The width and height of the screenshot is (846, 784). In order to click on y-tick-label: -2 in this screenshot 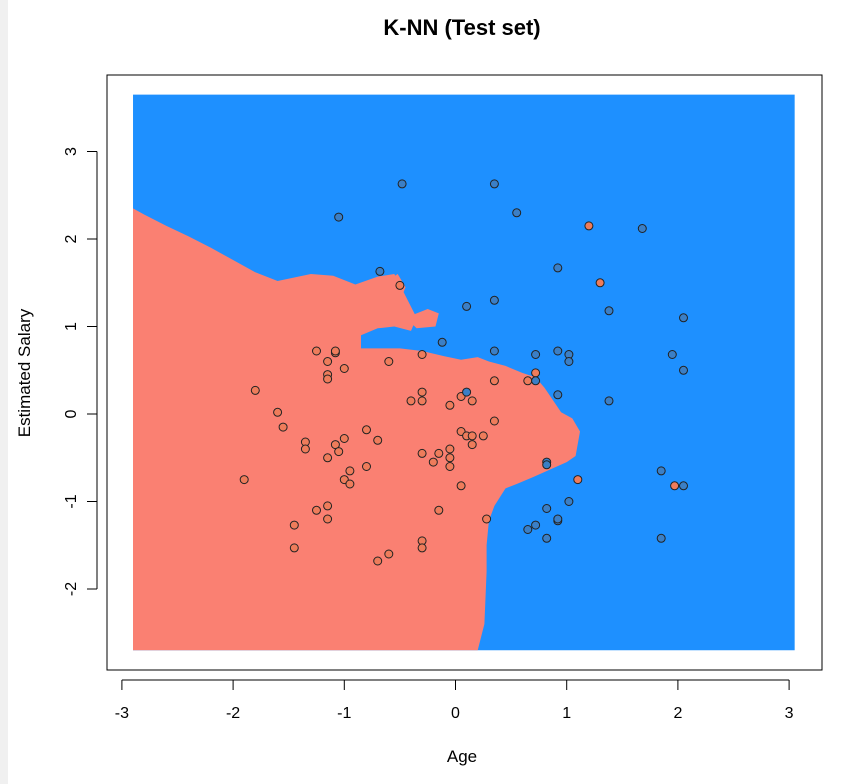, I will do `click(71, 589)`.